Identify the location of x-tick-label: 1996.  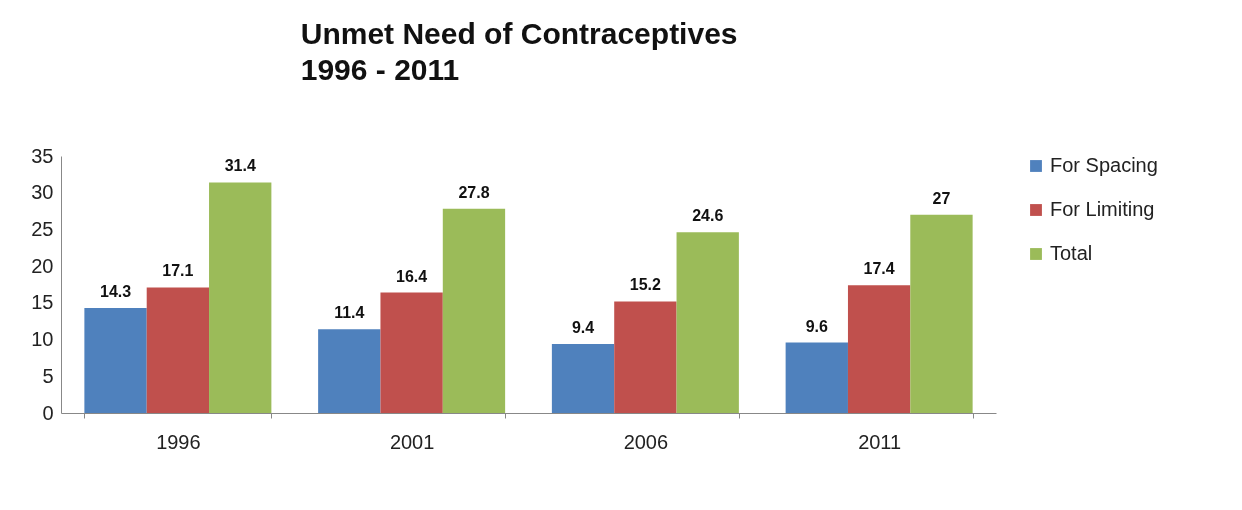
(178, 441).